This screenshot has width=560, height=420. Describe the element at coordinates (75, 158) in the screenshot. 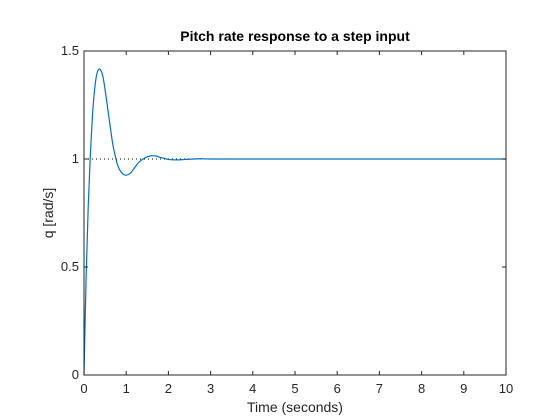

I see `y-tick-label: 1` at that location.